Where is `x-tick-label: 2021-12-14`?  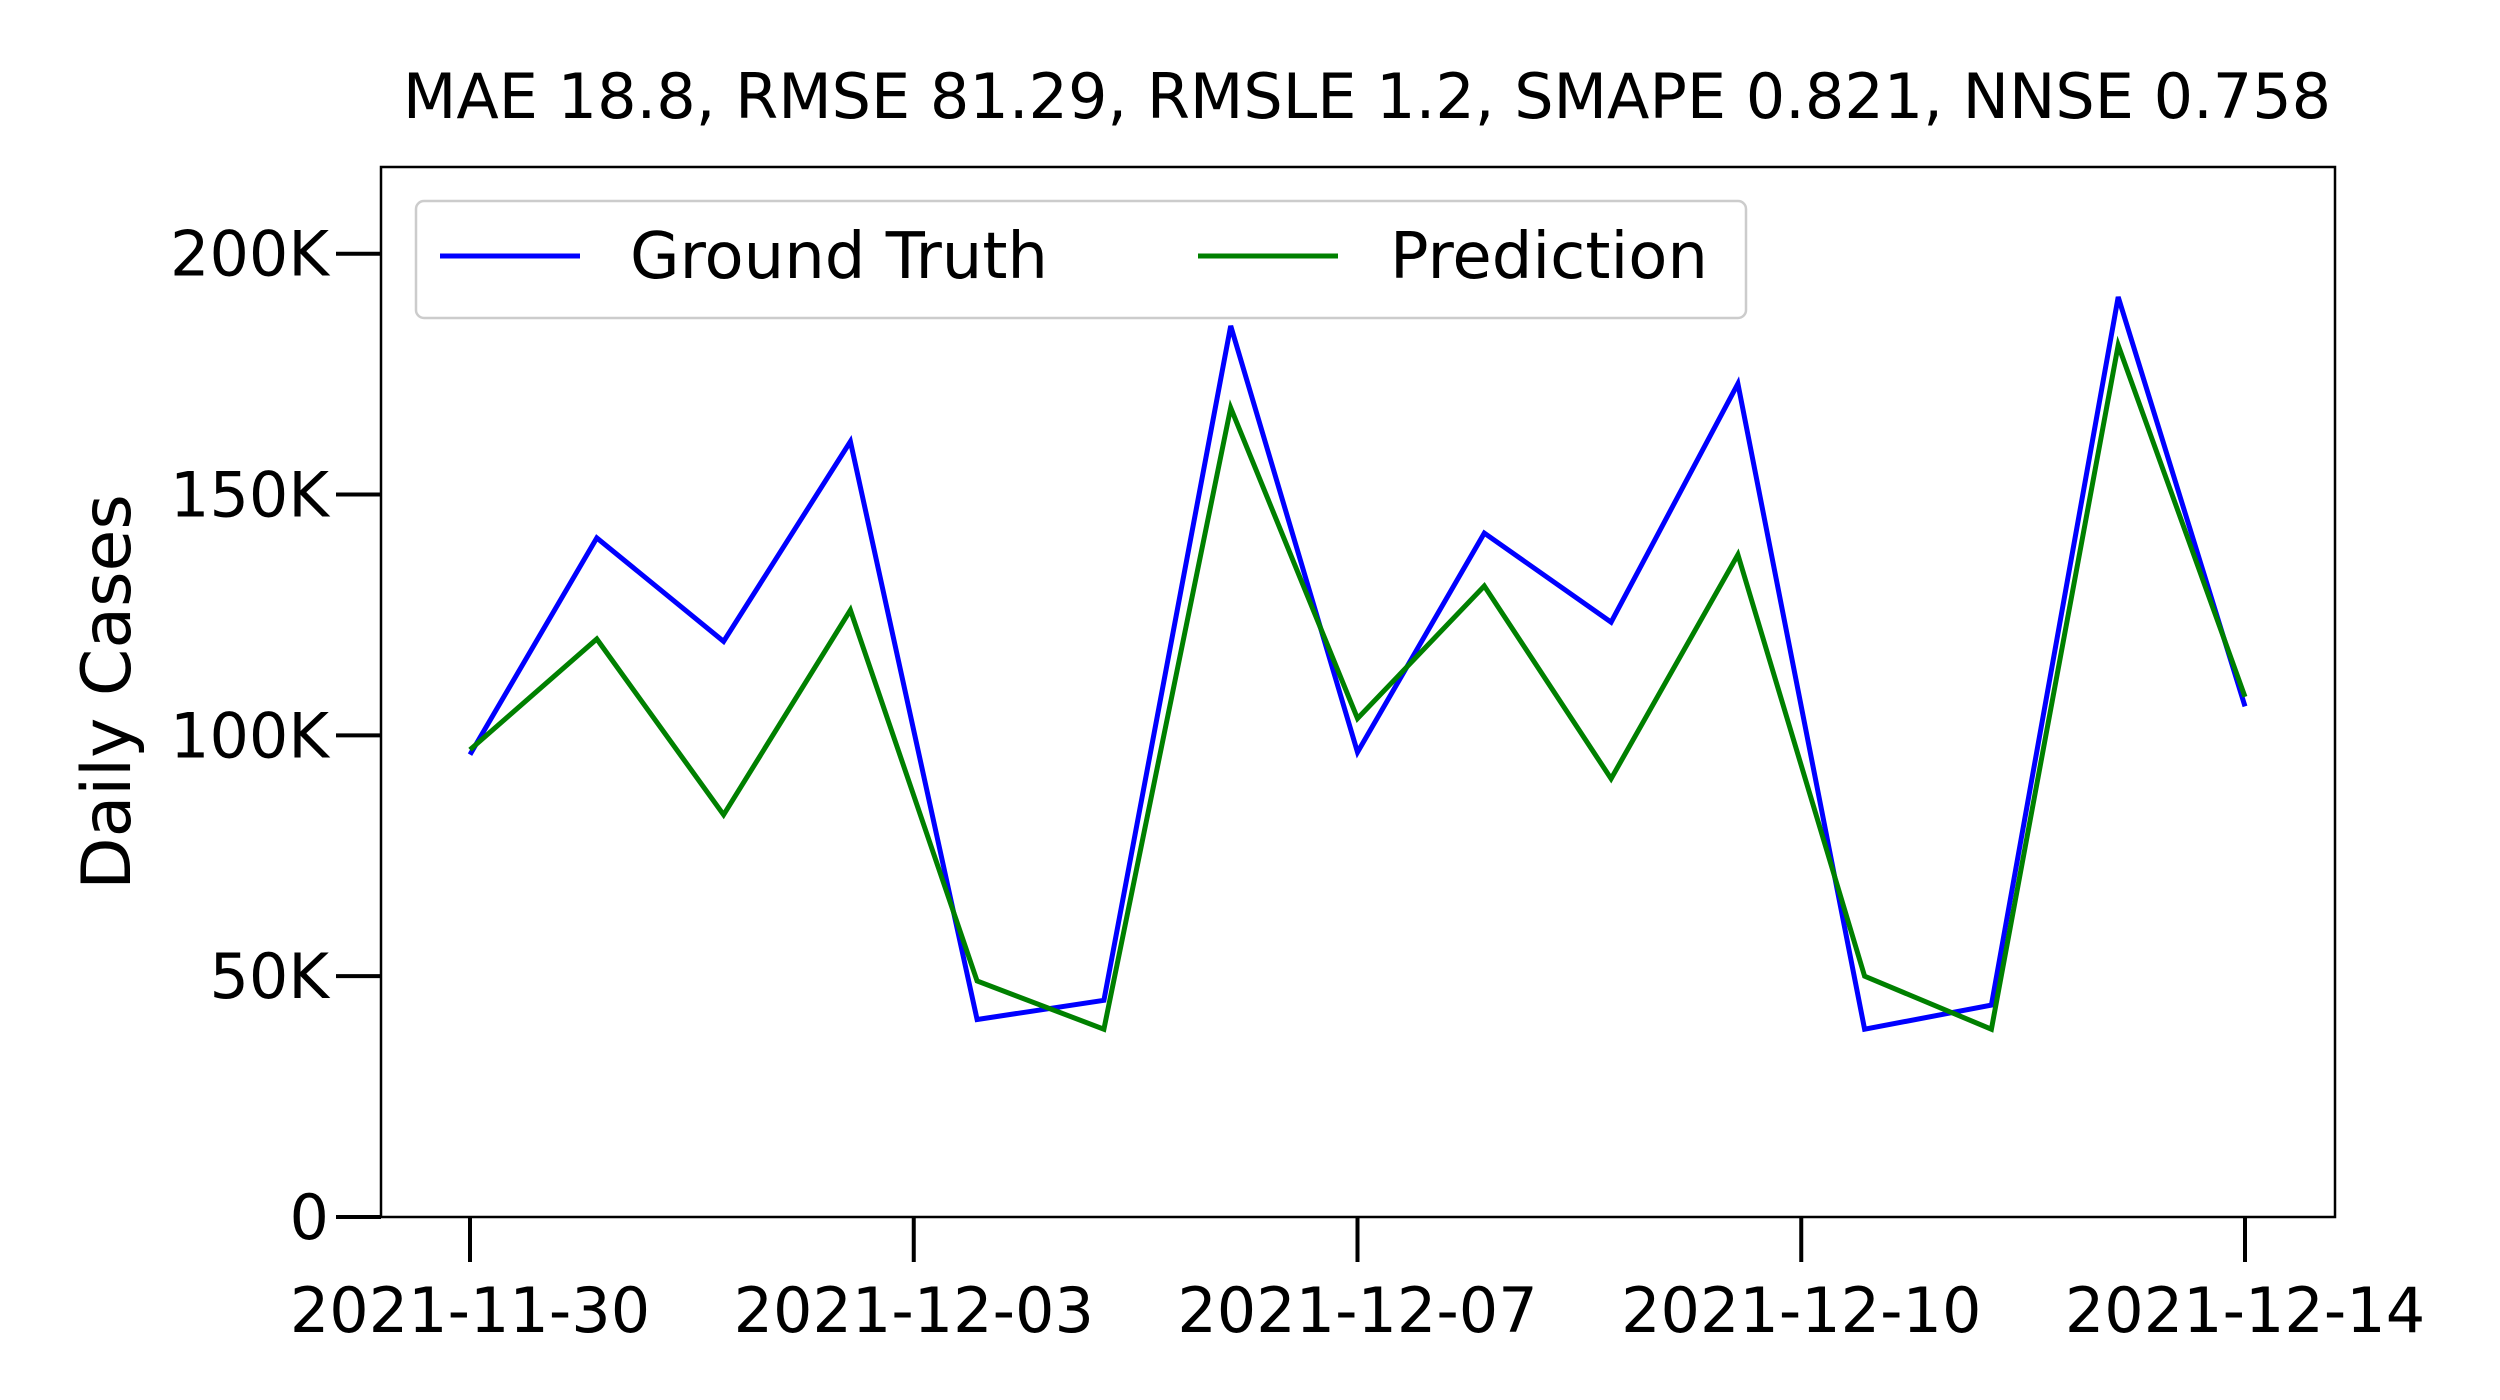
x-tick-label: 2021-12-14 is located at coordinates (2245, 1310).